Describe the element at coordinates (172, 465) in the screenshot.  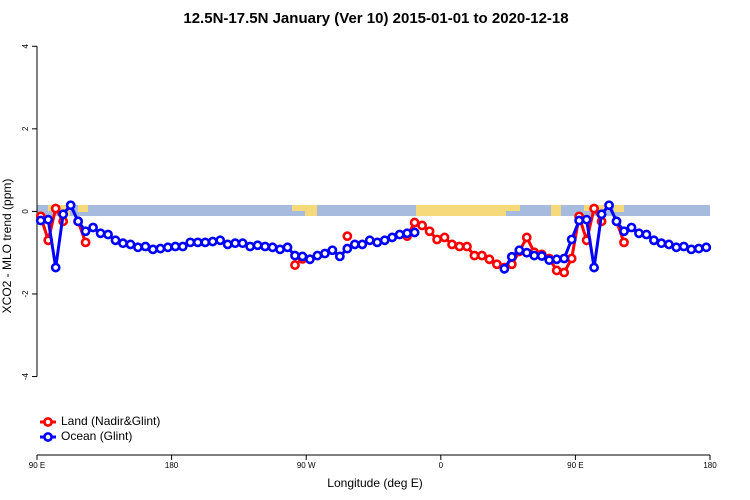
I see `x-tick-label: 180` at that location.